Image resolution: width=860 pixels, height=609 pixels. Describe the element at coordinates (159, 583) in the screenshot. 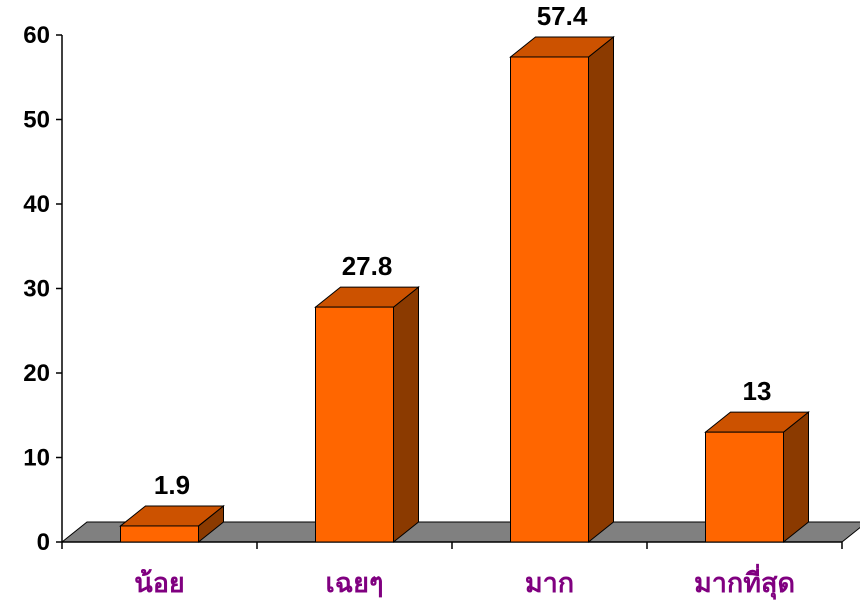

I see `category-label: น้อย` at that location.